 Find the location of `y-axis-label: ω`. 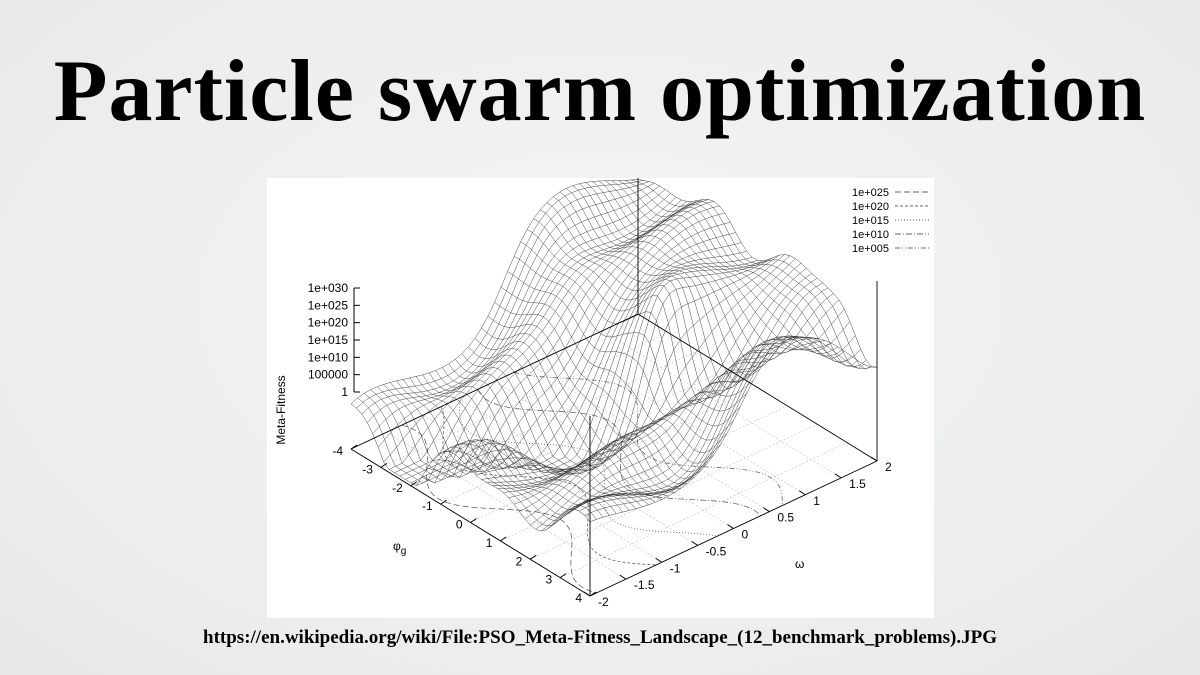

y-axis-label: ω is located at coordinates (799, 564).